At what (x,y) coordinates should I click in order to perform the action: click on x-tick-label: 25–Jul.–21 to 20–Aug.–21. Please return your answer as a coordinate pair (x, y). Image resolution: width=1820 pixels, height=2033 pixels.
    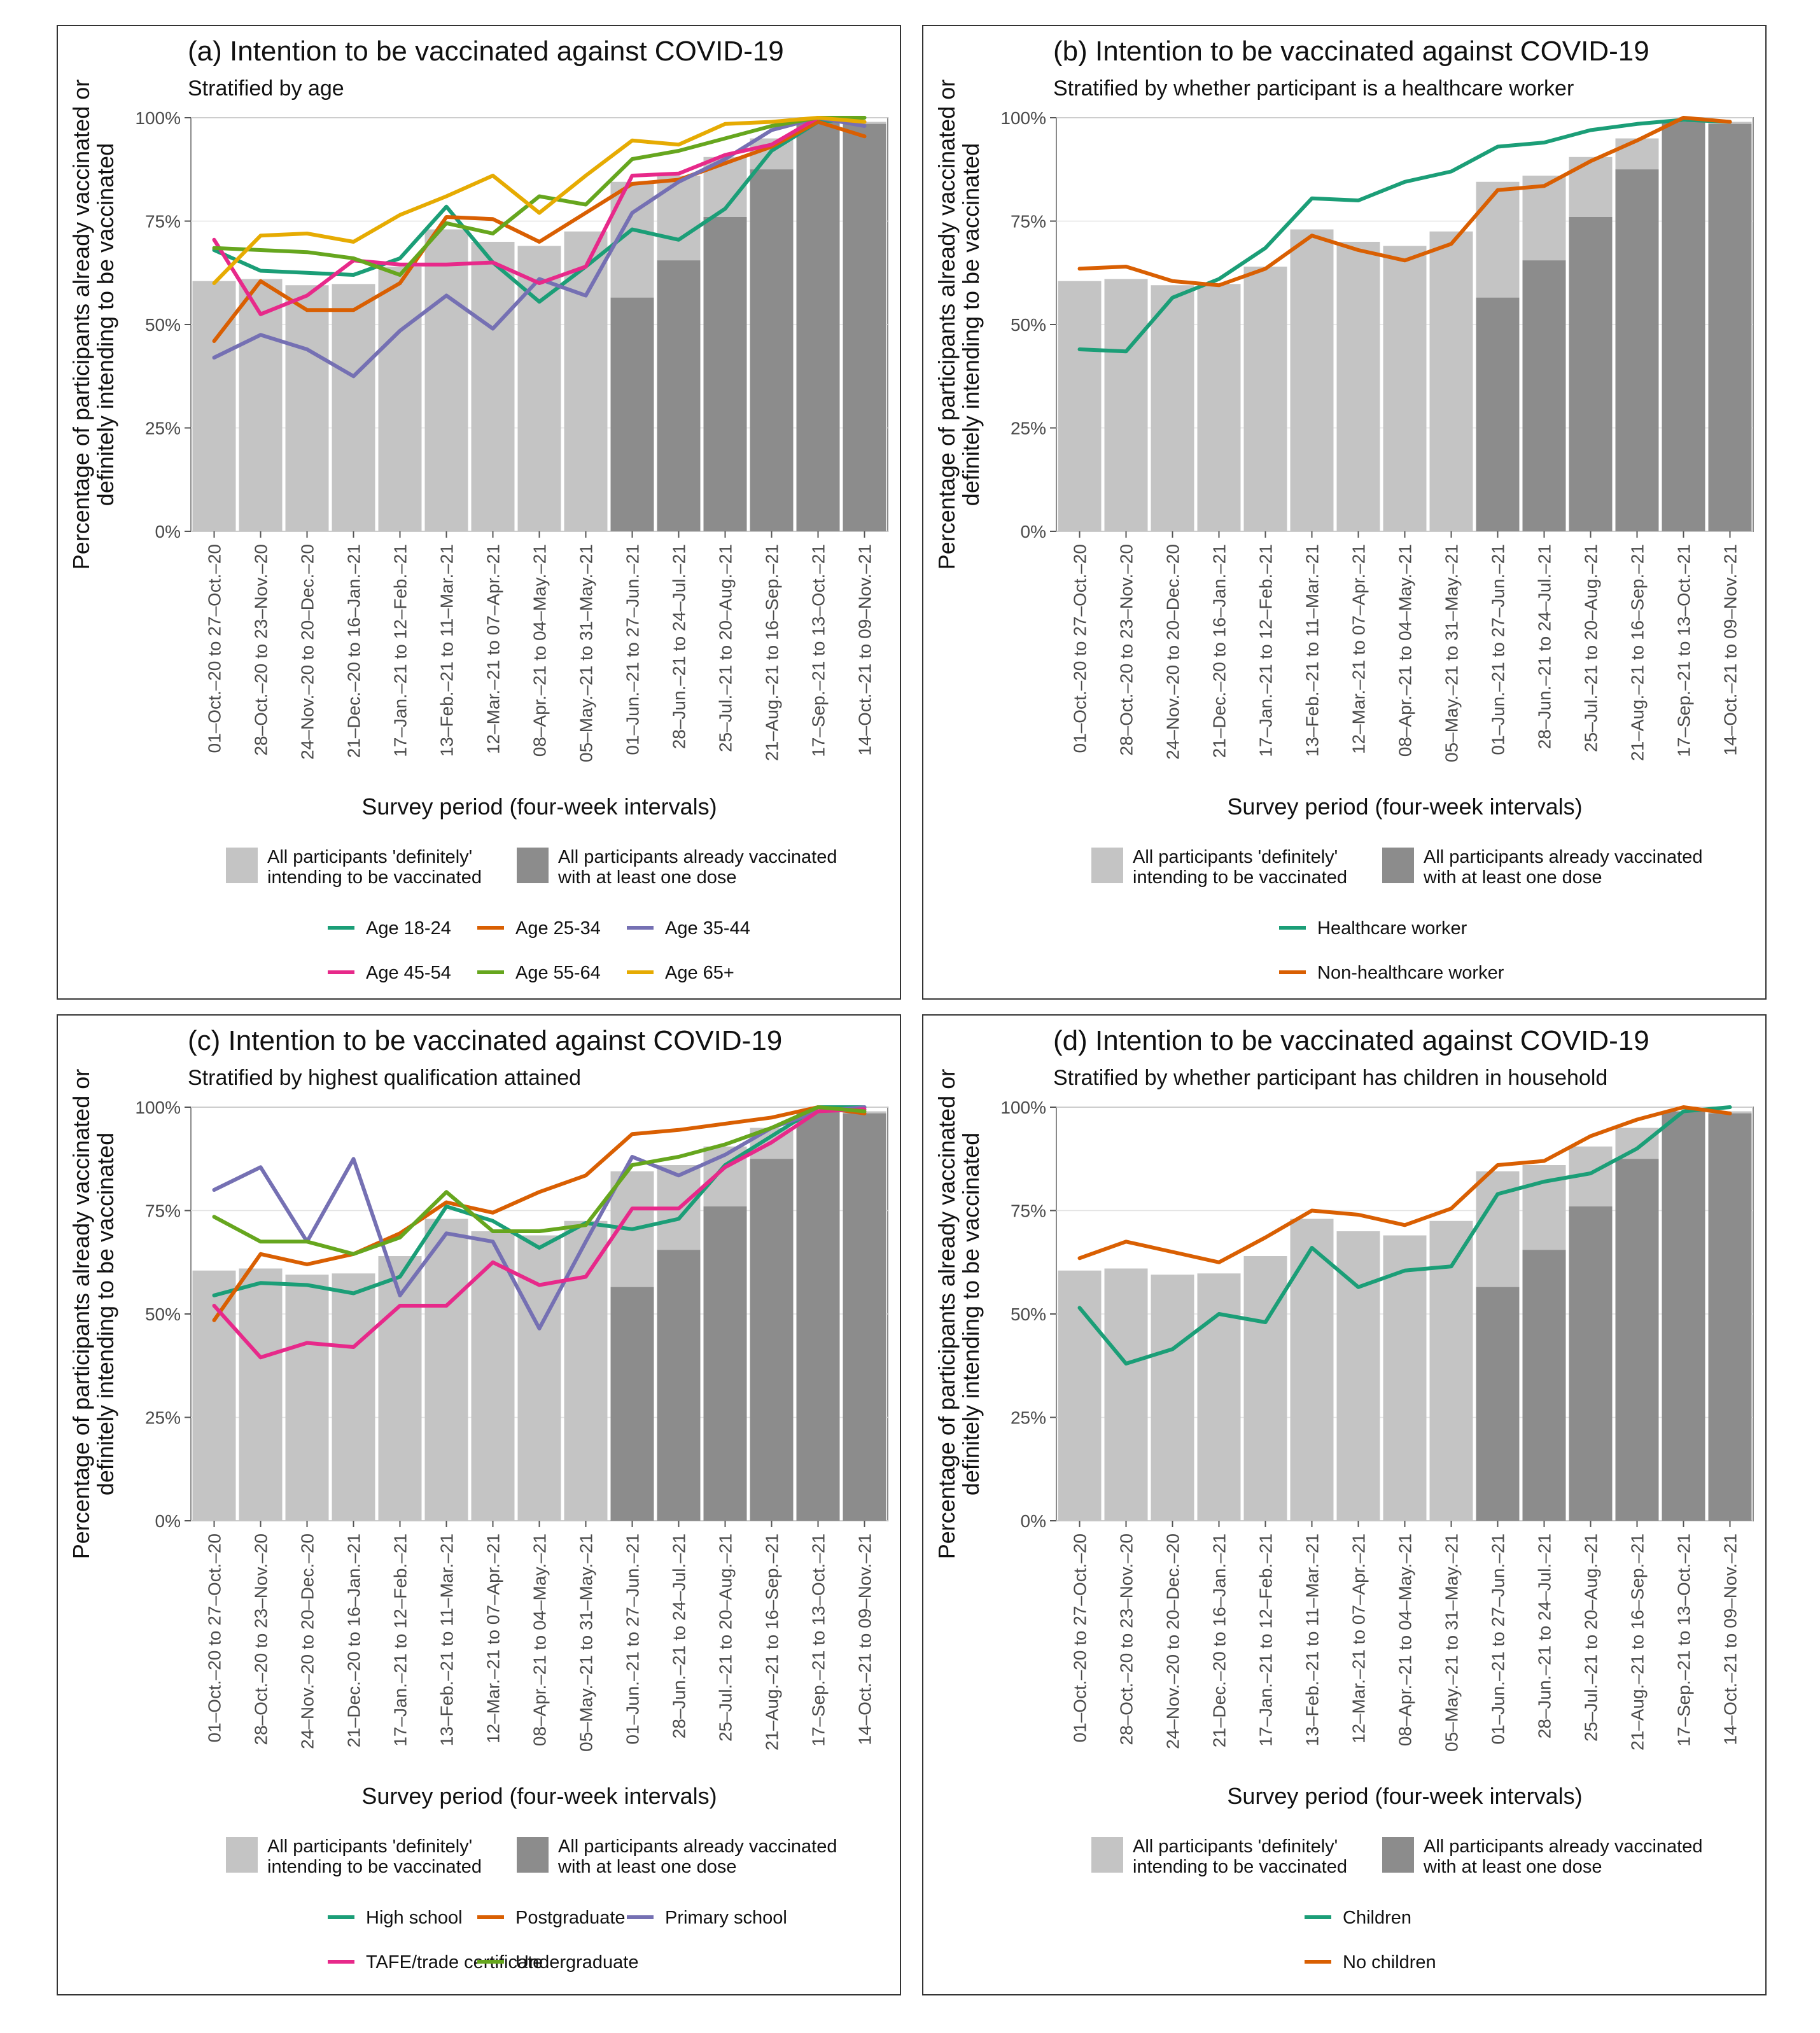
    Looking at the image, I should click on (1591, 648).